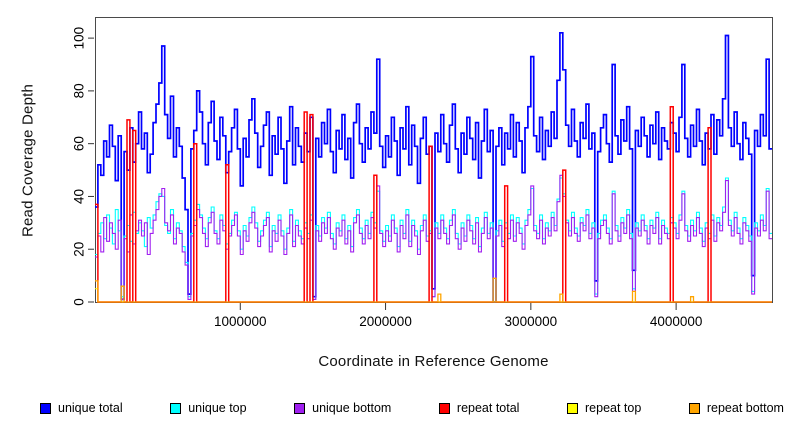  Describe the element at coordinates (676, 321) in the screenshot. I see `x-tick-label: 4000000` at that location.